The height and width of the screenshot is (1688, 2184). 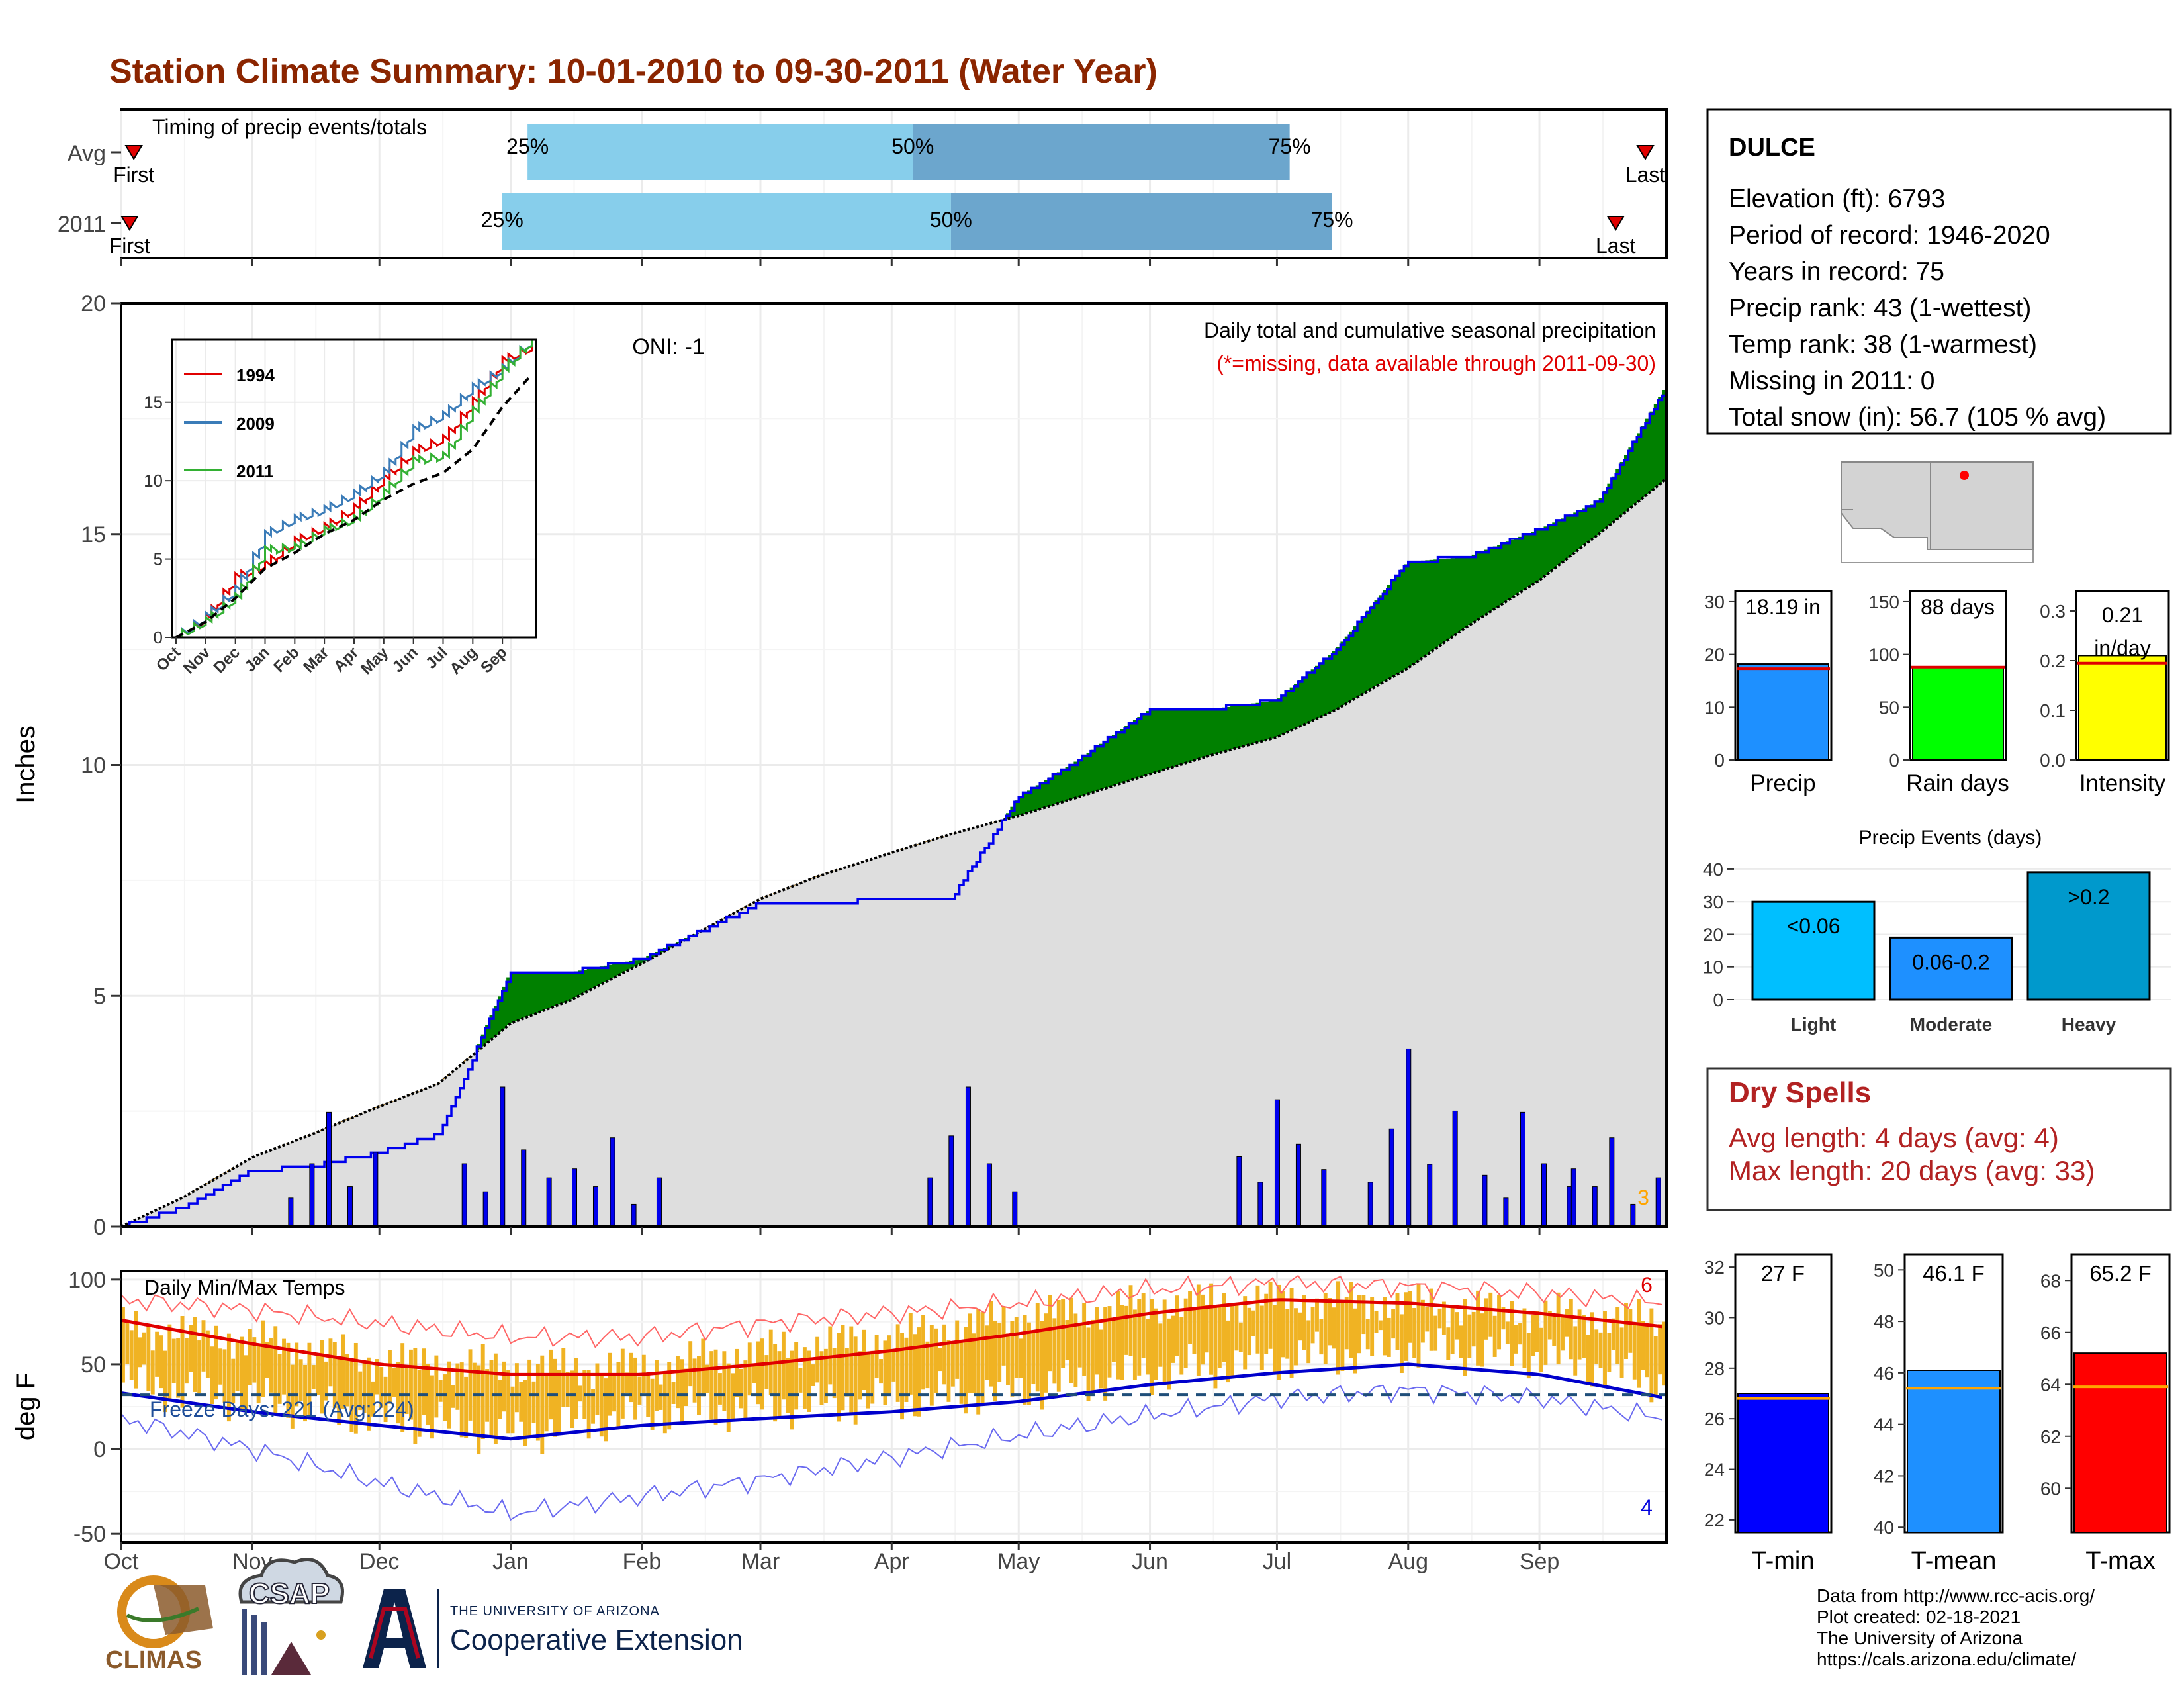 What do you see at coordinates (159, 559) in the screenshot?
I see `inset-y-tick-label: 5` at bounding box center [159, 559].